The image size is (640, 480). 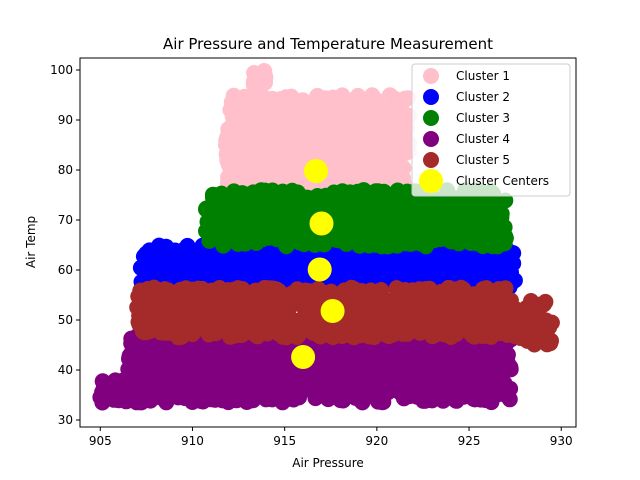 What do you see at coordinates (65, 120) in the screenshot?
I see `y-tick-label: 90` at bounding box center [65, 120].